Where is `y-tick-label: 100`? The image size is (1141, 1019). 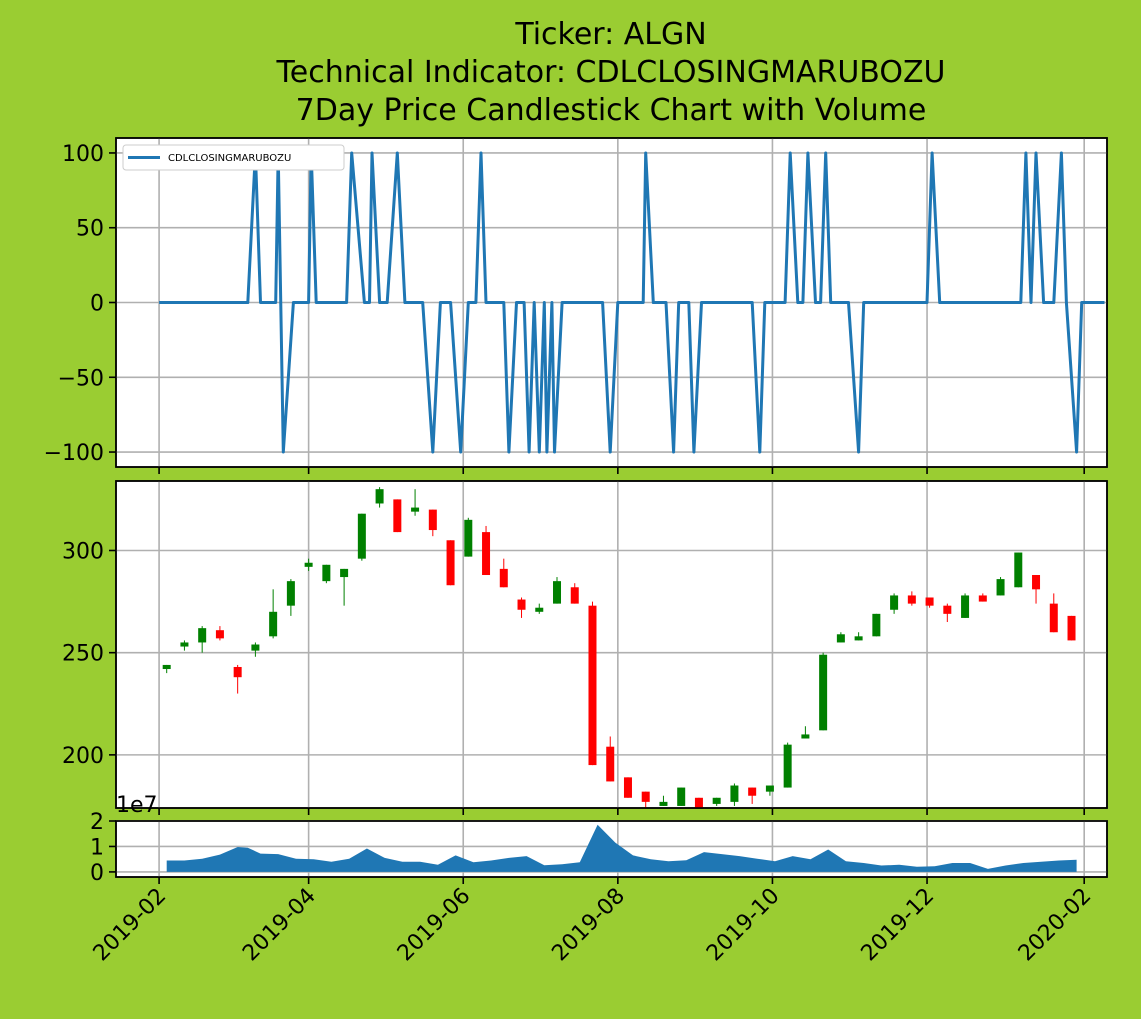
y-tick-label: 100 is located at coordinates (83, 154).